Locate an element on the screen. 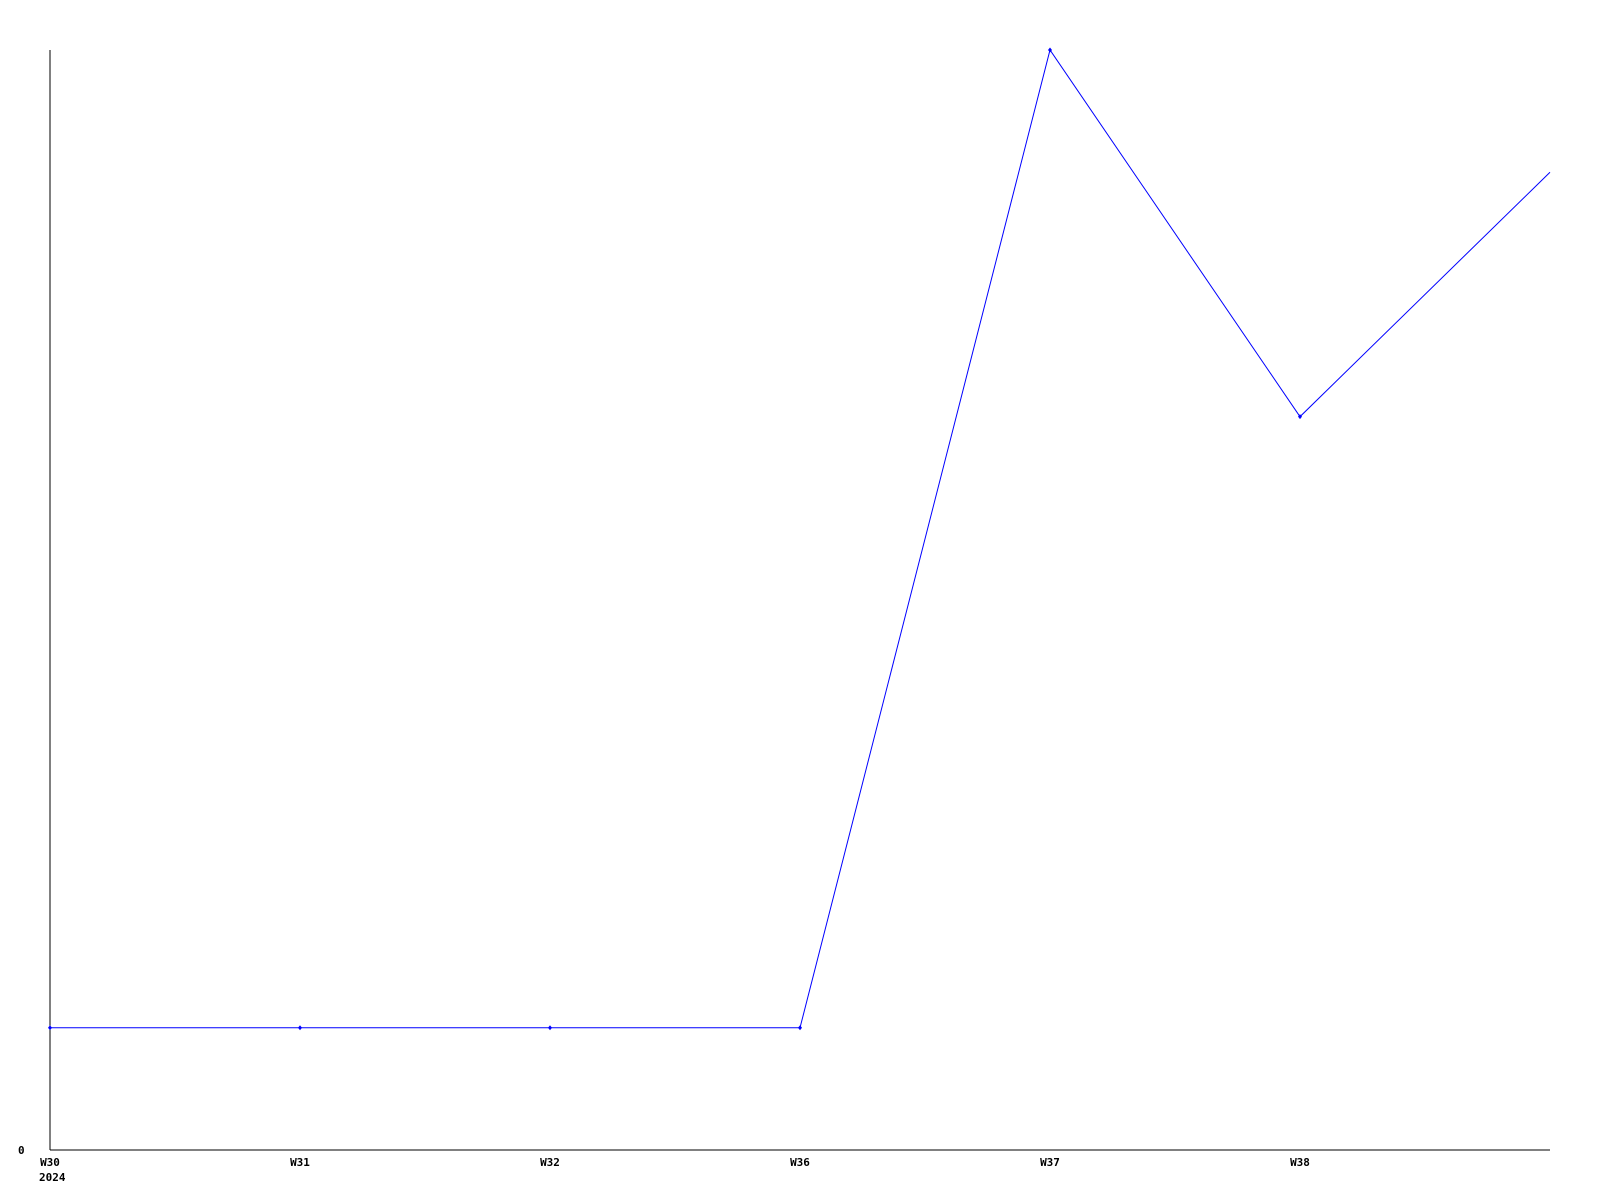 Image resolution: width=1600 pixels, height=1200 pixels. x-tick-label: W31 is located at coordinates (300, 1162).